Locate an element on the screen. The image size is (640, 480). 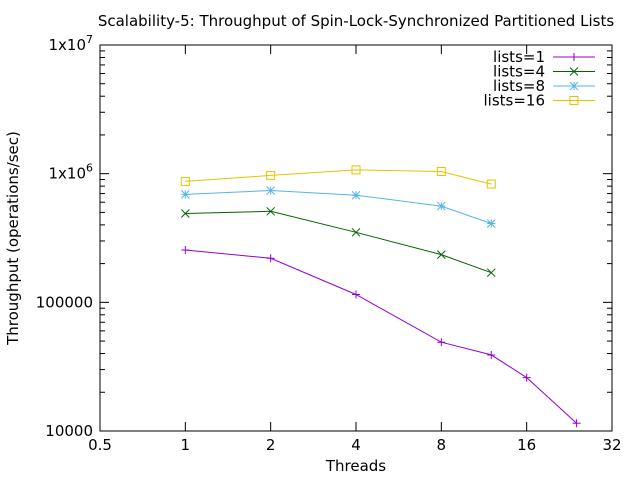
y-tick-label: 1x10⁷ is located at coordinates (70, 43).